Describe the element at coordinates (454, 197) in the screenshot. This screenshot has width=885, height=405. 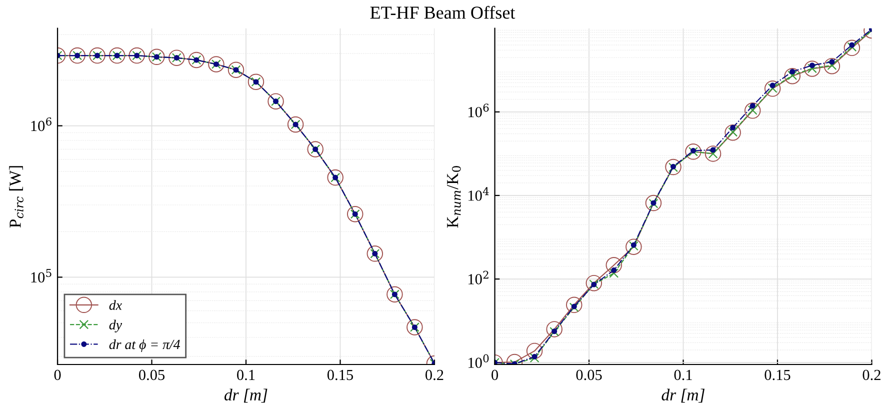
I see `y-axis-title: K$_{num}$/K$_{0}$` at that location.